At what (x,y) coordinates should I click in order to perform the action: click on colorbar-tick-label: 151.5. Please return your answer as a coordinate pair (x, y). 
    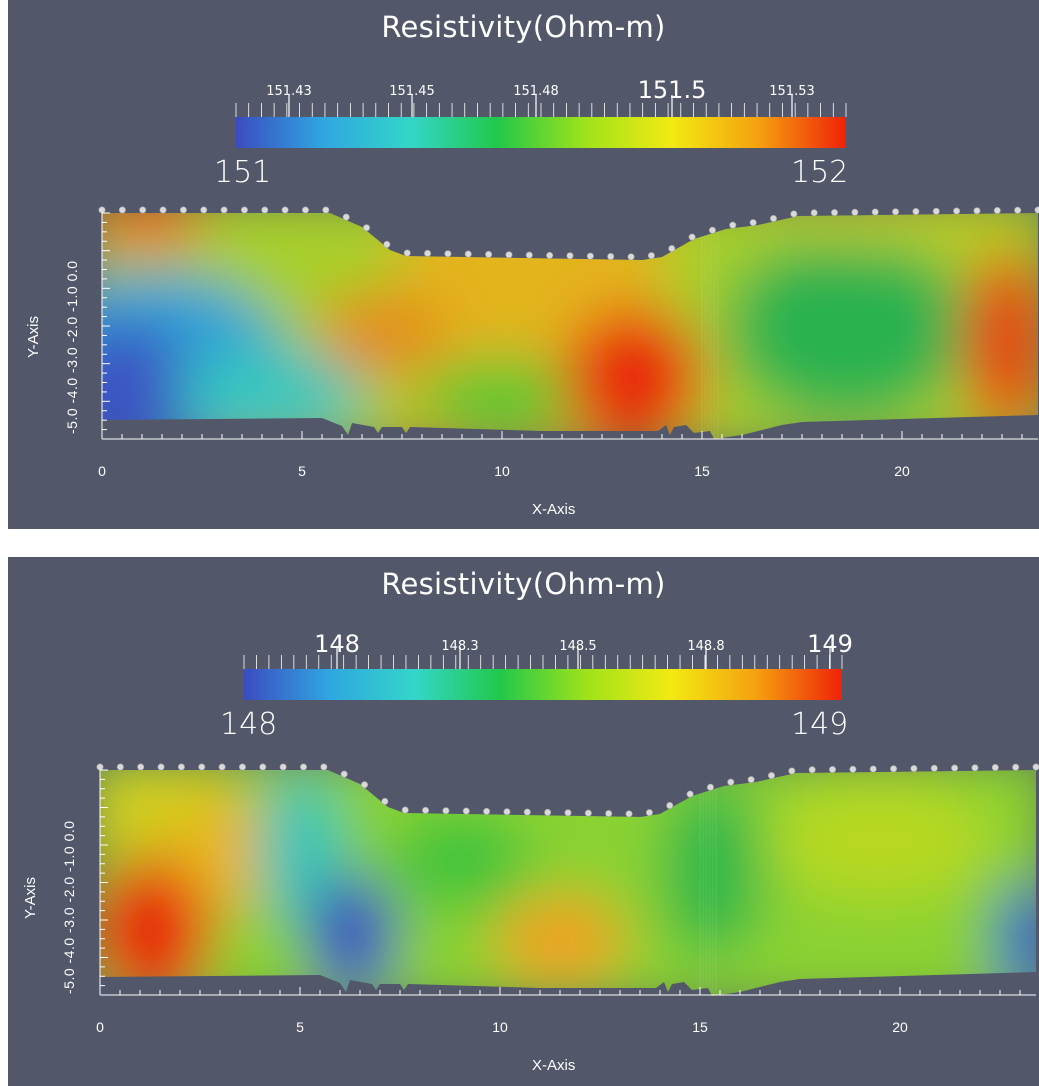
    Looking at the image, I should click on (672, 90).